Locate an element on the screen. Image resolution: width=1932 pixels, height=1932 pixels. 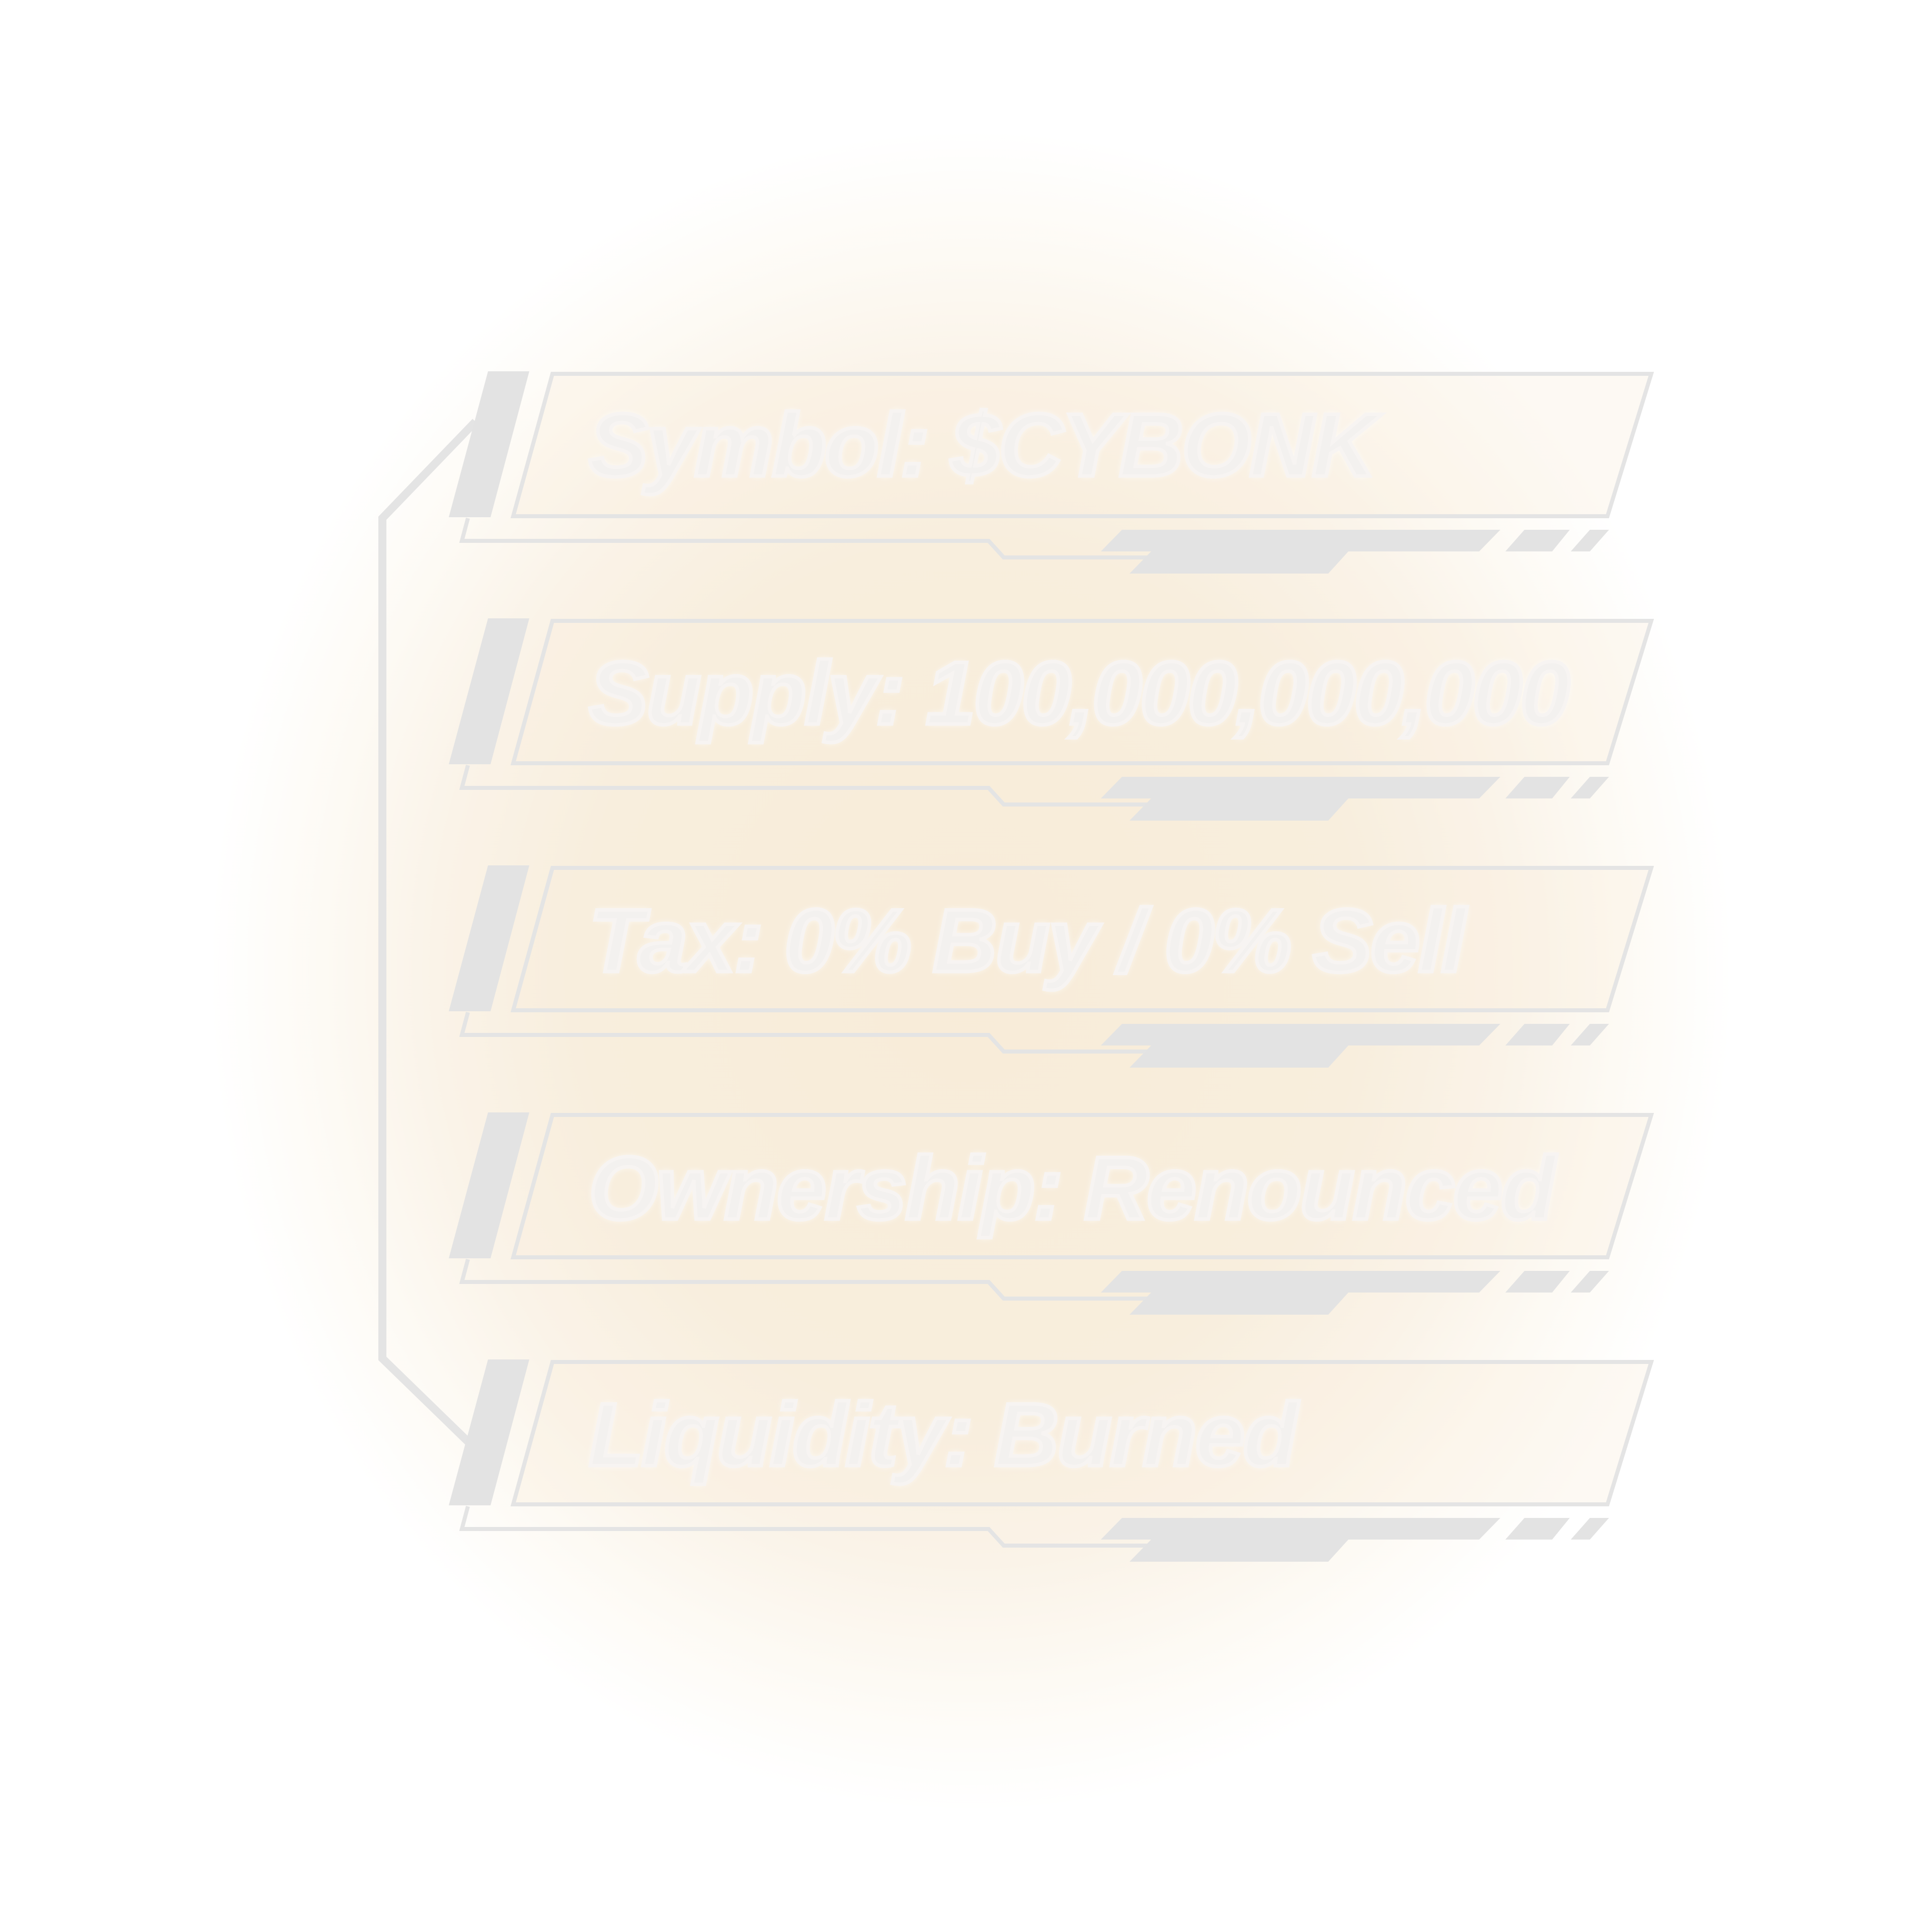
supply-decor-tick is located at coordinates (1590, 787).